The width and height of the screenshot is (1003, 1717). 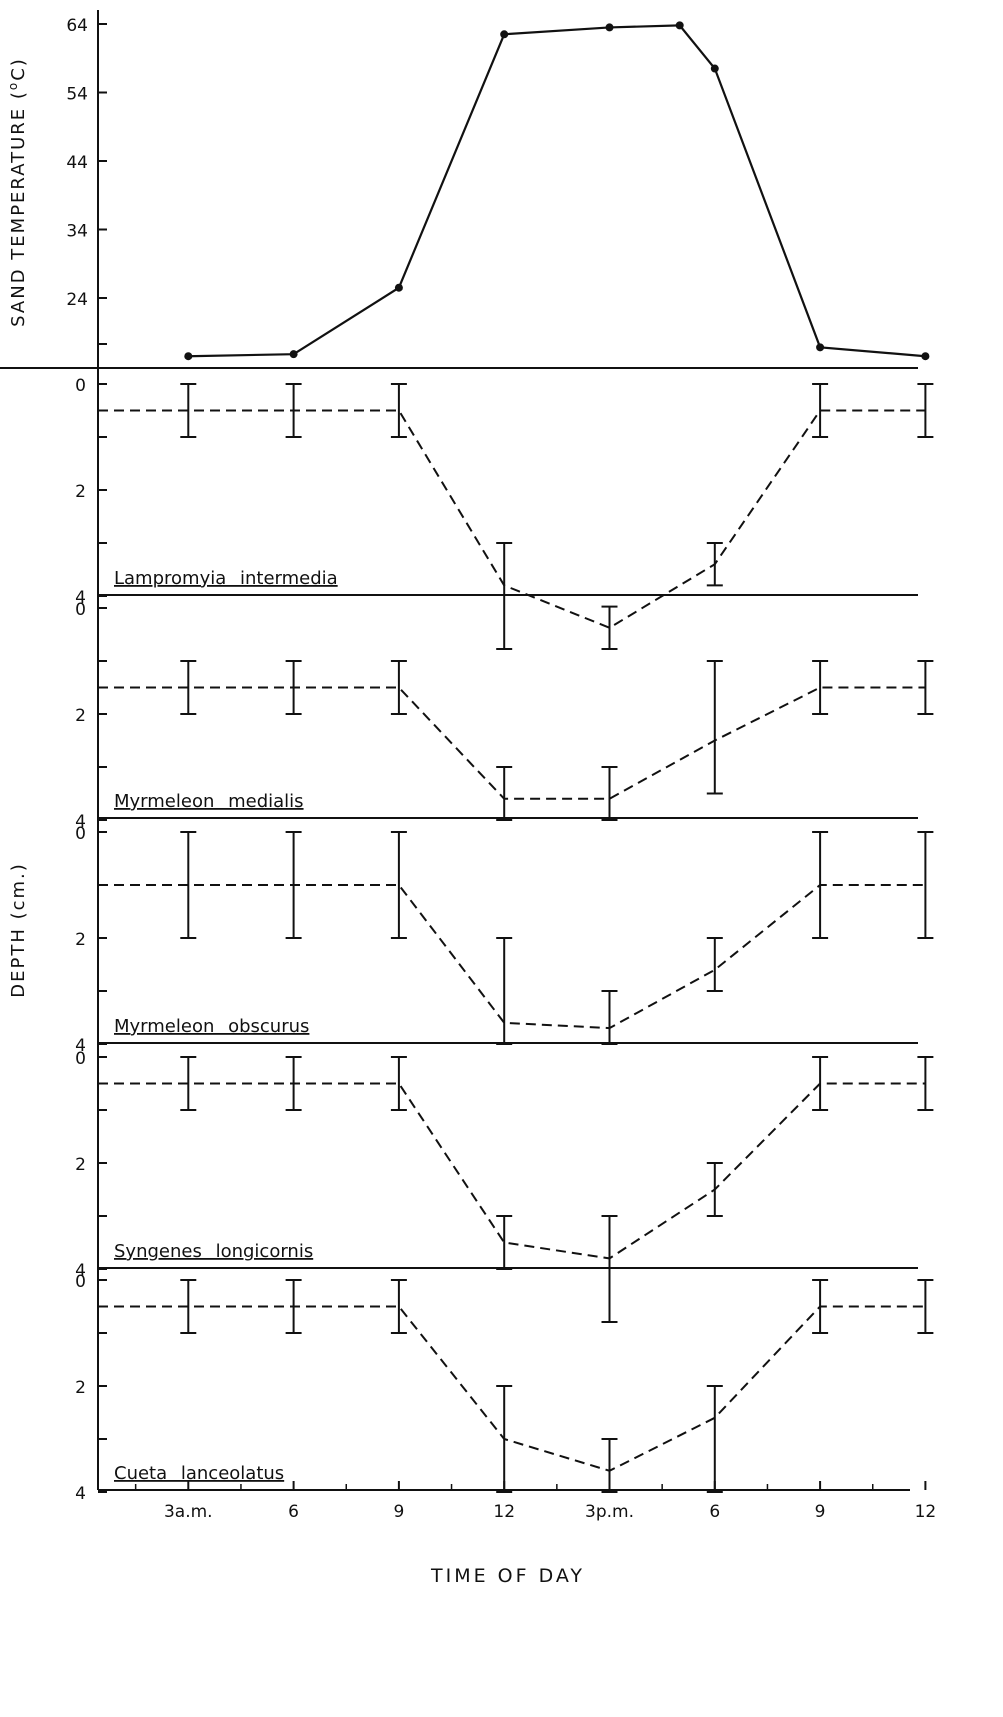 I want to click on temperature-tick-label: 54, so click(x=77, y=95).